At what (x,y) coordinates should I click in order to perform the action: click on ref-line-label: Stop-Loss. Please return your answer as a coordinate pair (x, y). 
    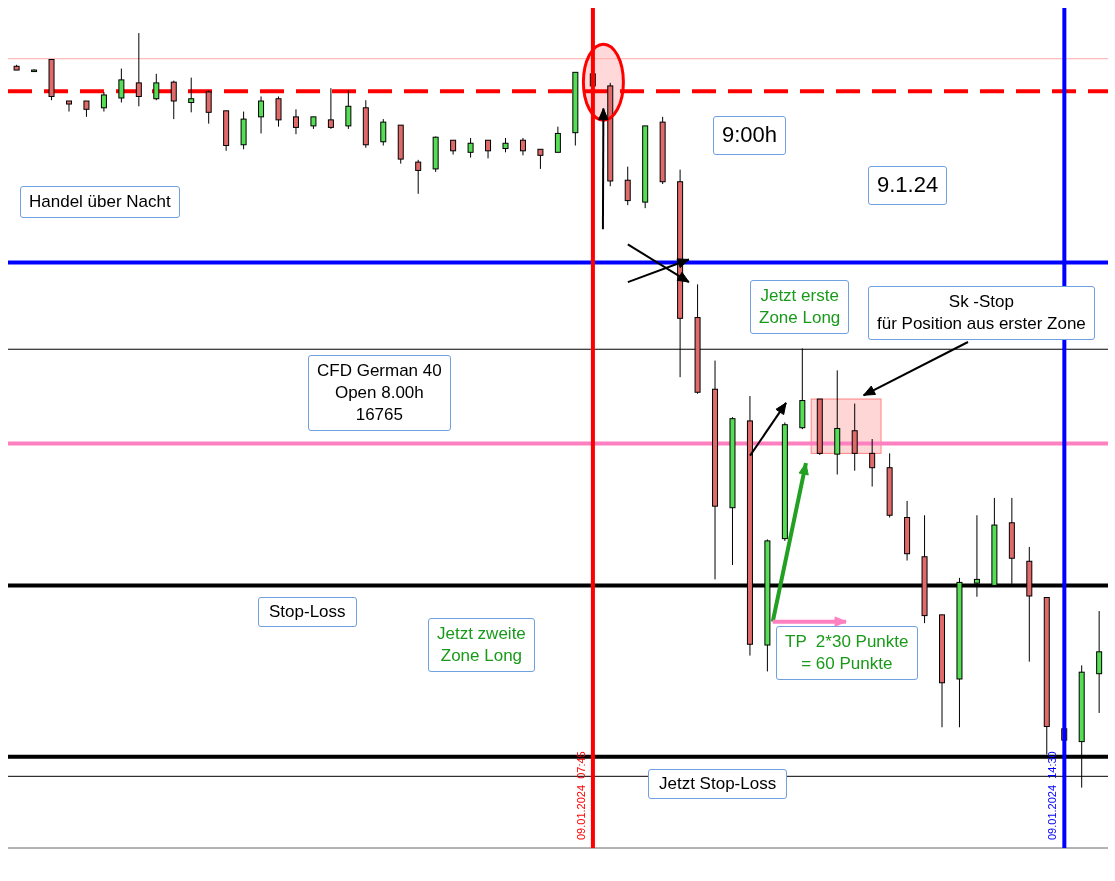
    Looking at the image, I should click on (307, 612).